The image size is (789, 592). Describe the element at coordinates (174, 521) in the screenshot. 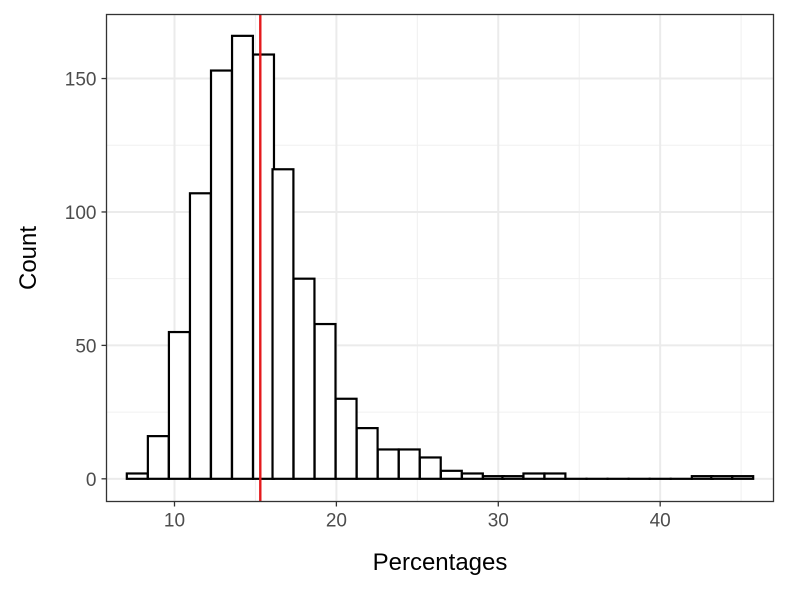

I see `x-tick-label: 10` at that location.